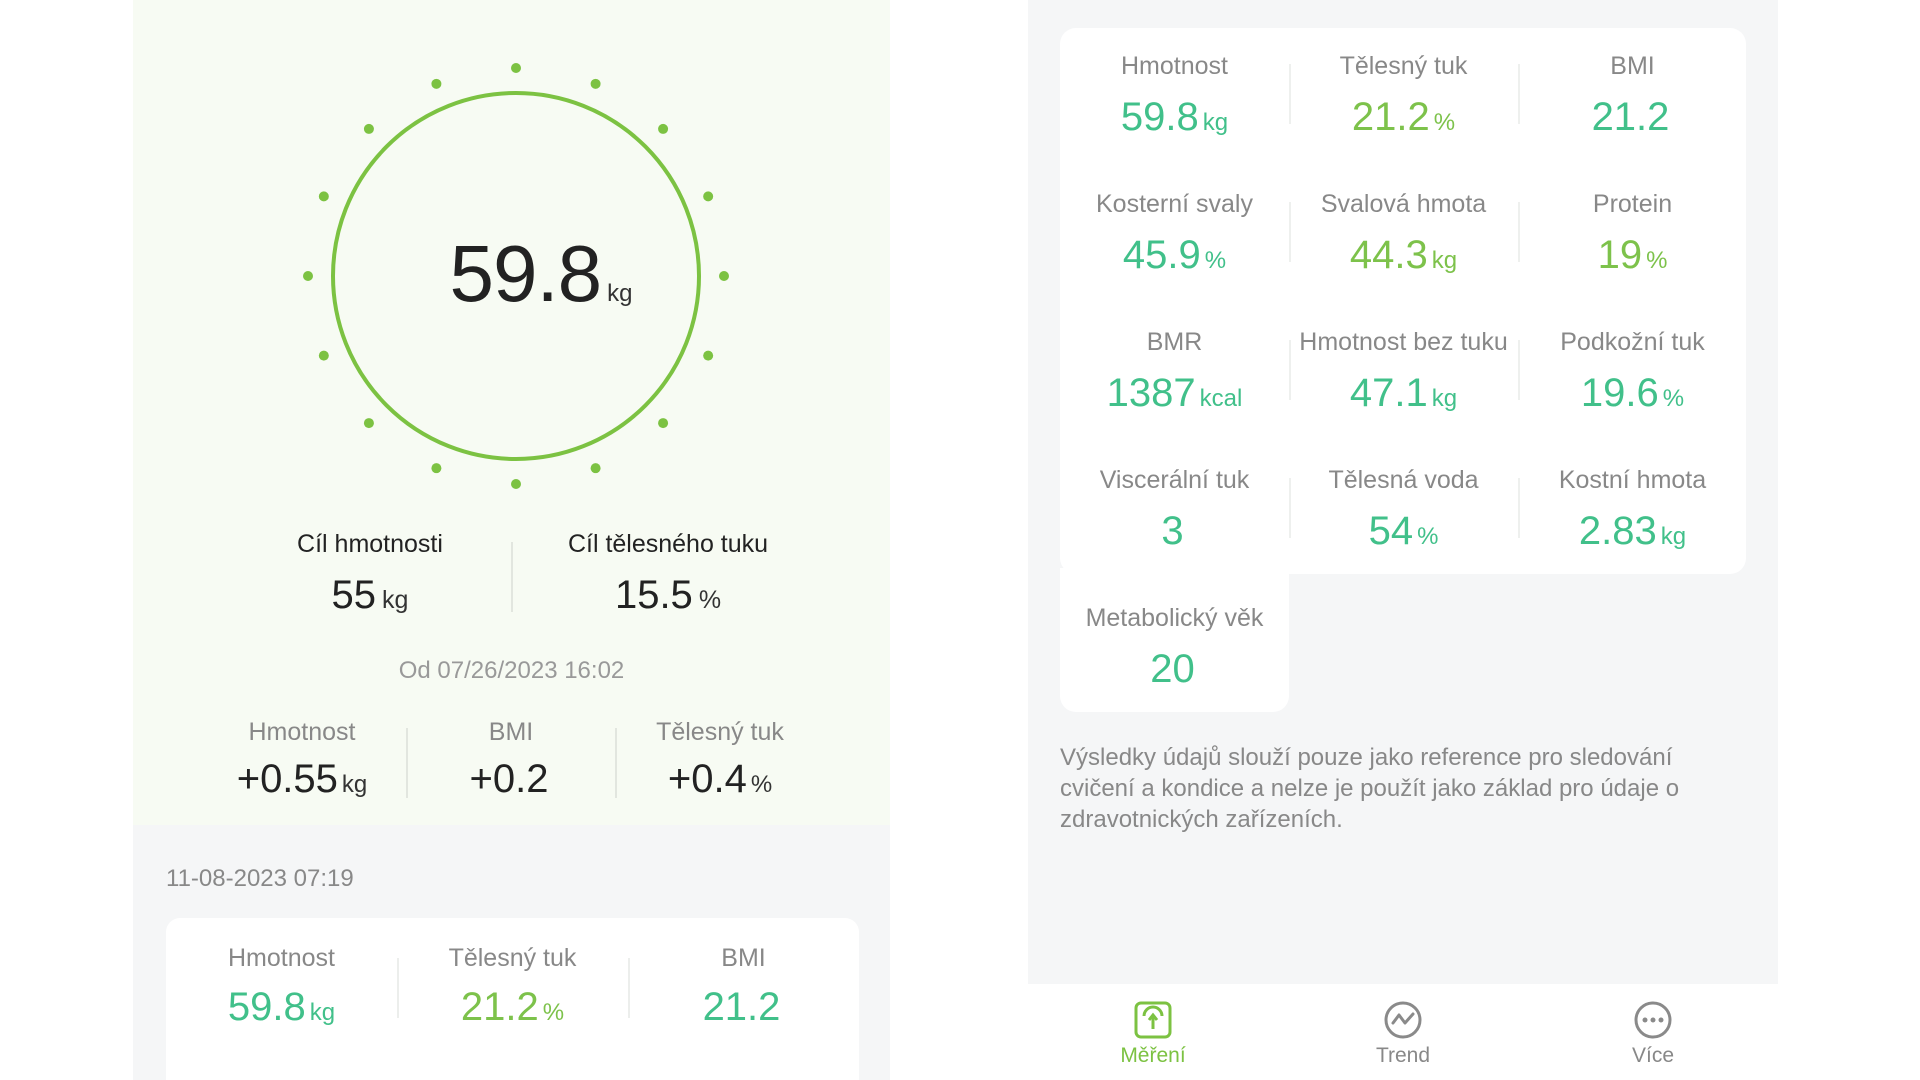  I want to click on metric-tile: Metabolický věk 20, so click(1174, 648).